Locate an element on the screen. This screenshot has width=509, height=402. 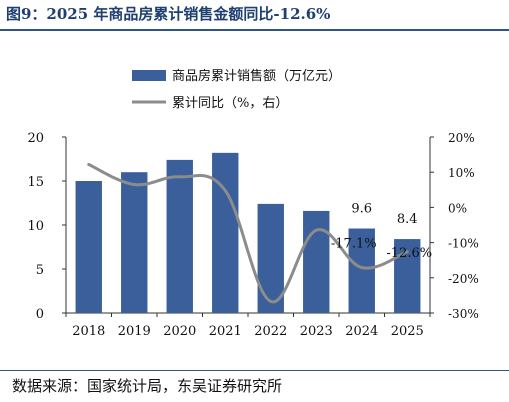
left-axis-tick-label: 15 is located at coordinates (35, 182).